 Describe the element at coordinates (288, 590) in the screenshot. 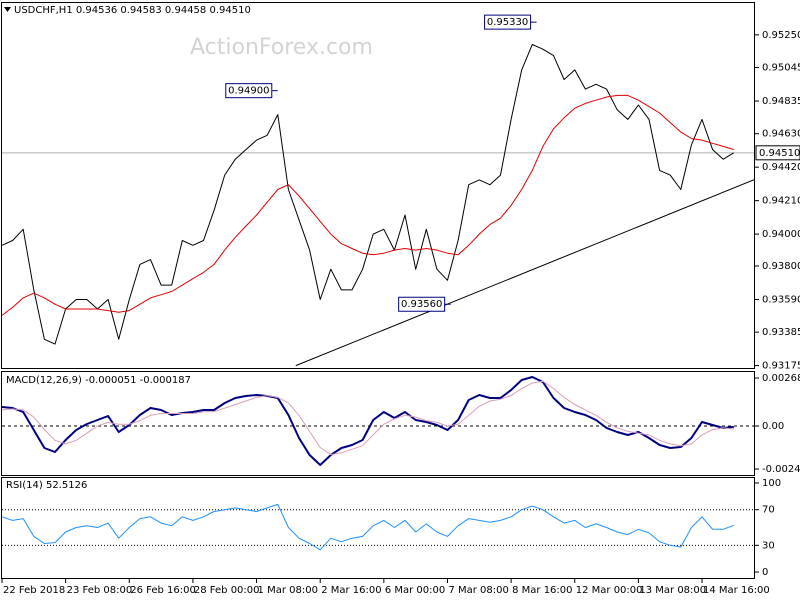

I see `x-tick-label: 1 Mar 08:00` at that location.